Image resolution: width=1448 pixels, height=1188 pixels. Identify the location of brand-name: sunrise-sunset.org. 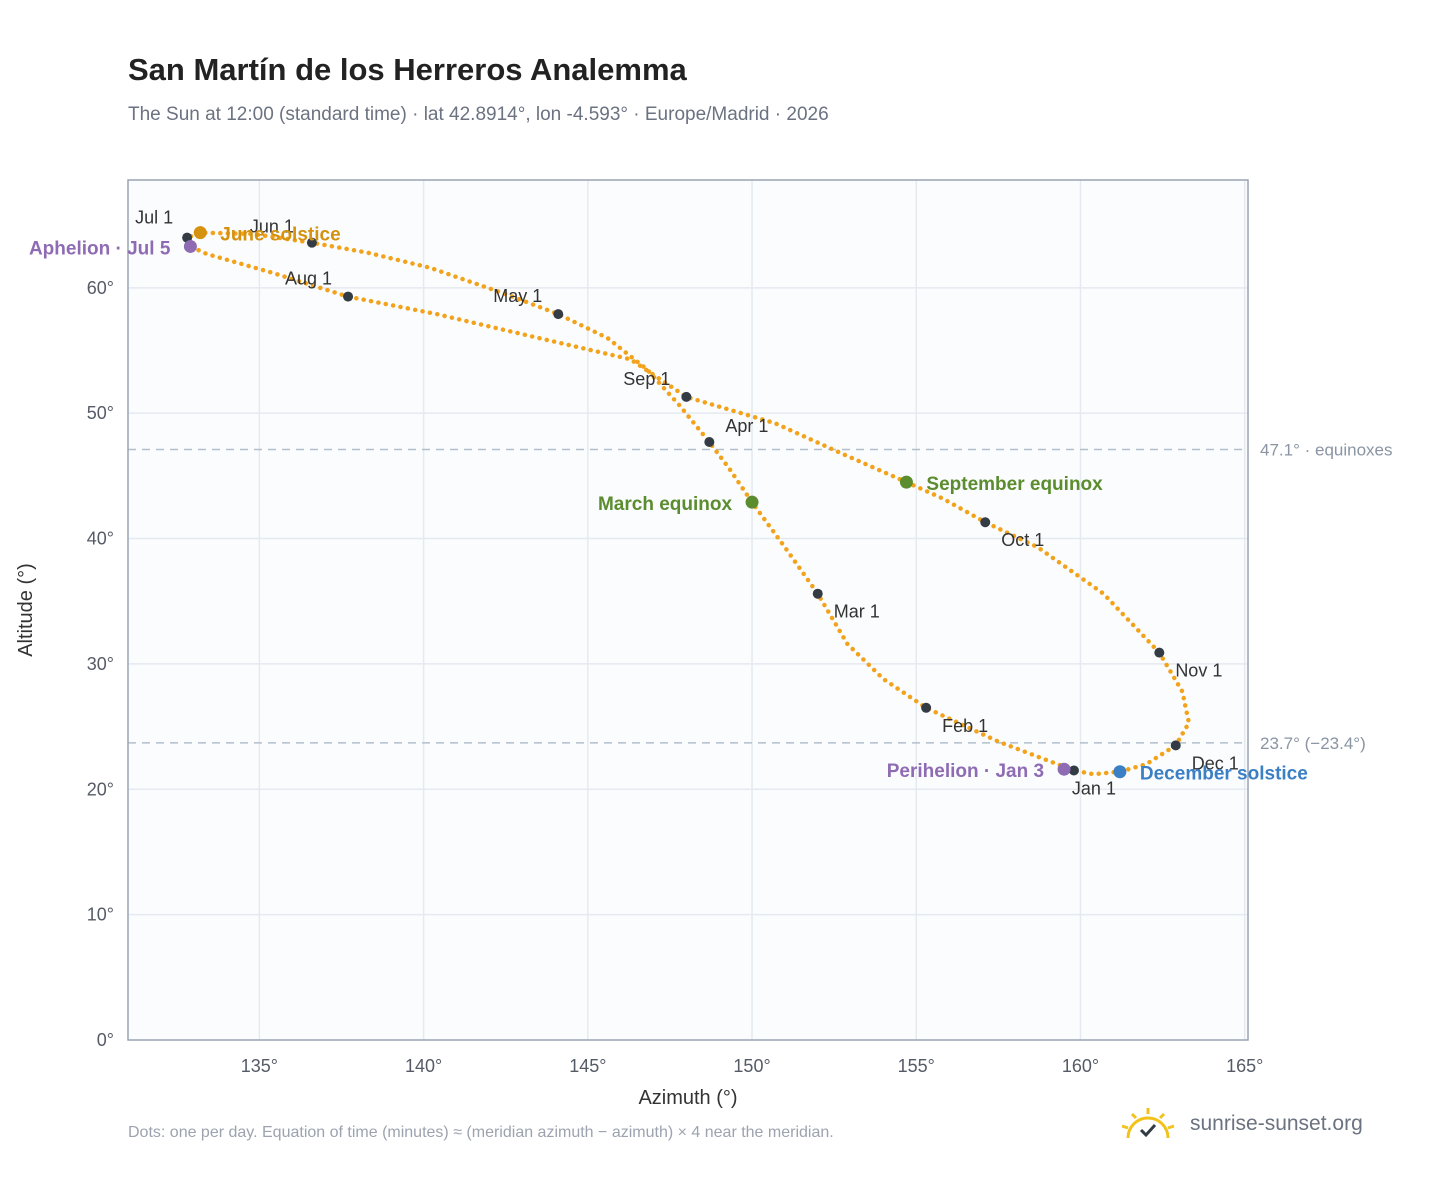
(1276, 1123).